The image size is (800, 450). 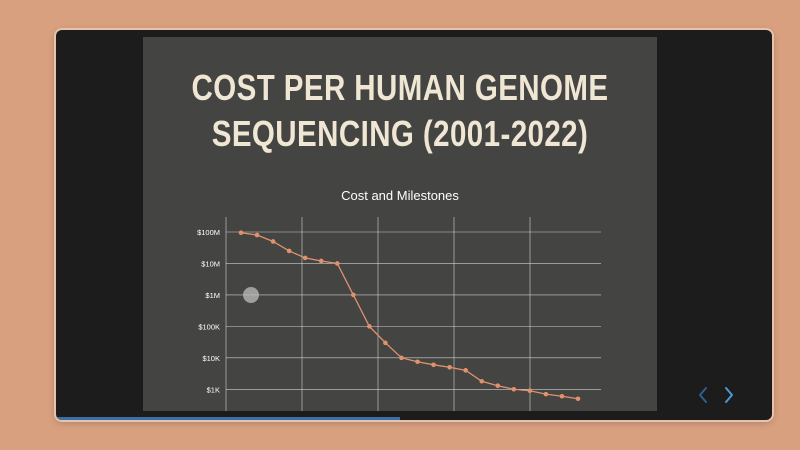 I want to click on next-slide-button, so click(x=729, y=395).